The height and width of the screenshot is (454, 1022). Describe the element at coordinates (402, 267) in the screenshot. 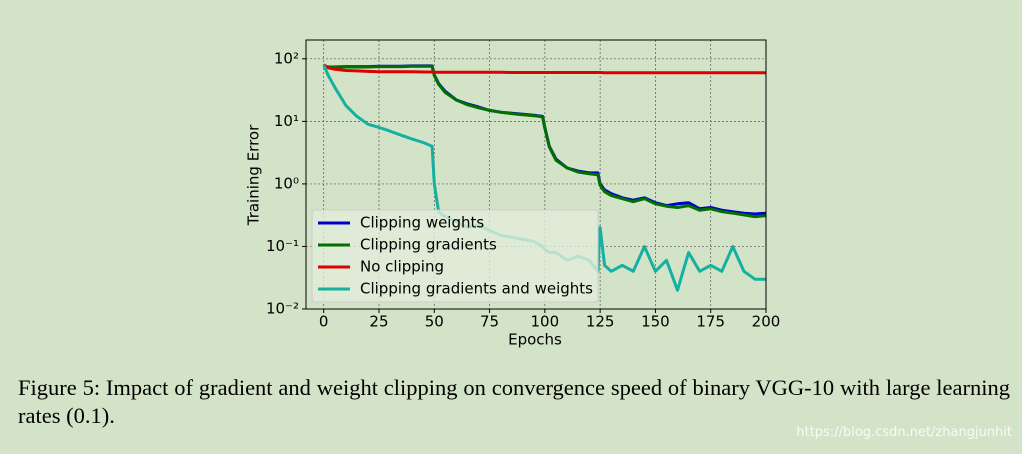

I see `legend-label: No clipping` at that location.